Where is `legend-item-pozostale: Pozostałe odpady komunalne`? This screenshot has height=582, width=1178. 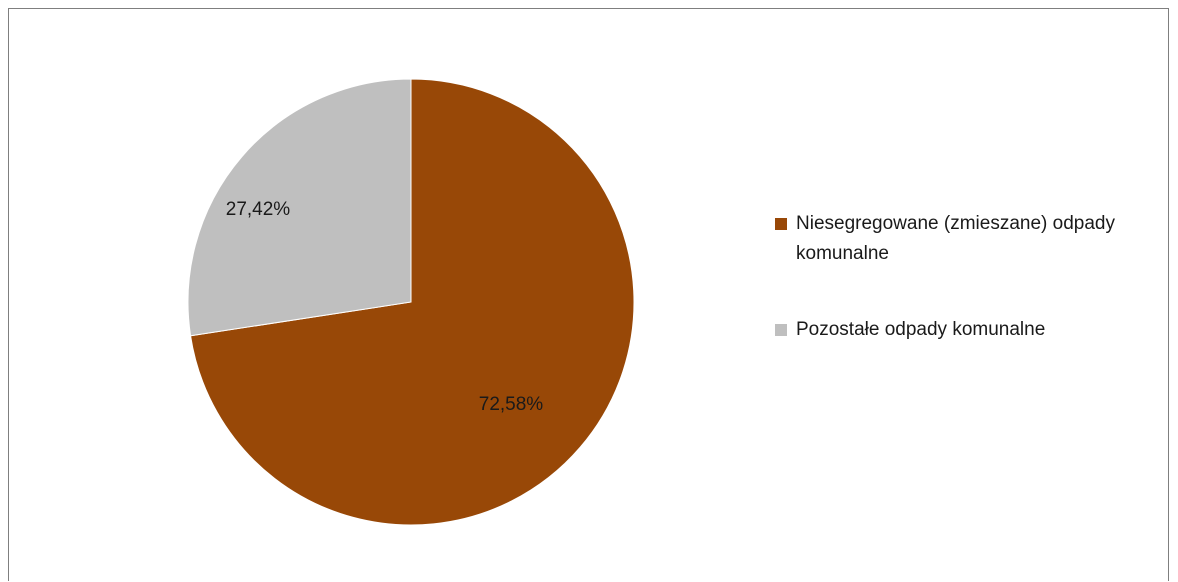 legend-item-pozostale: Pozostałe odpady komunalne is located at coordinates (955, 330).